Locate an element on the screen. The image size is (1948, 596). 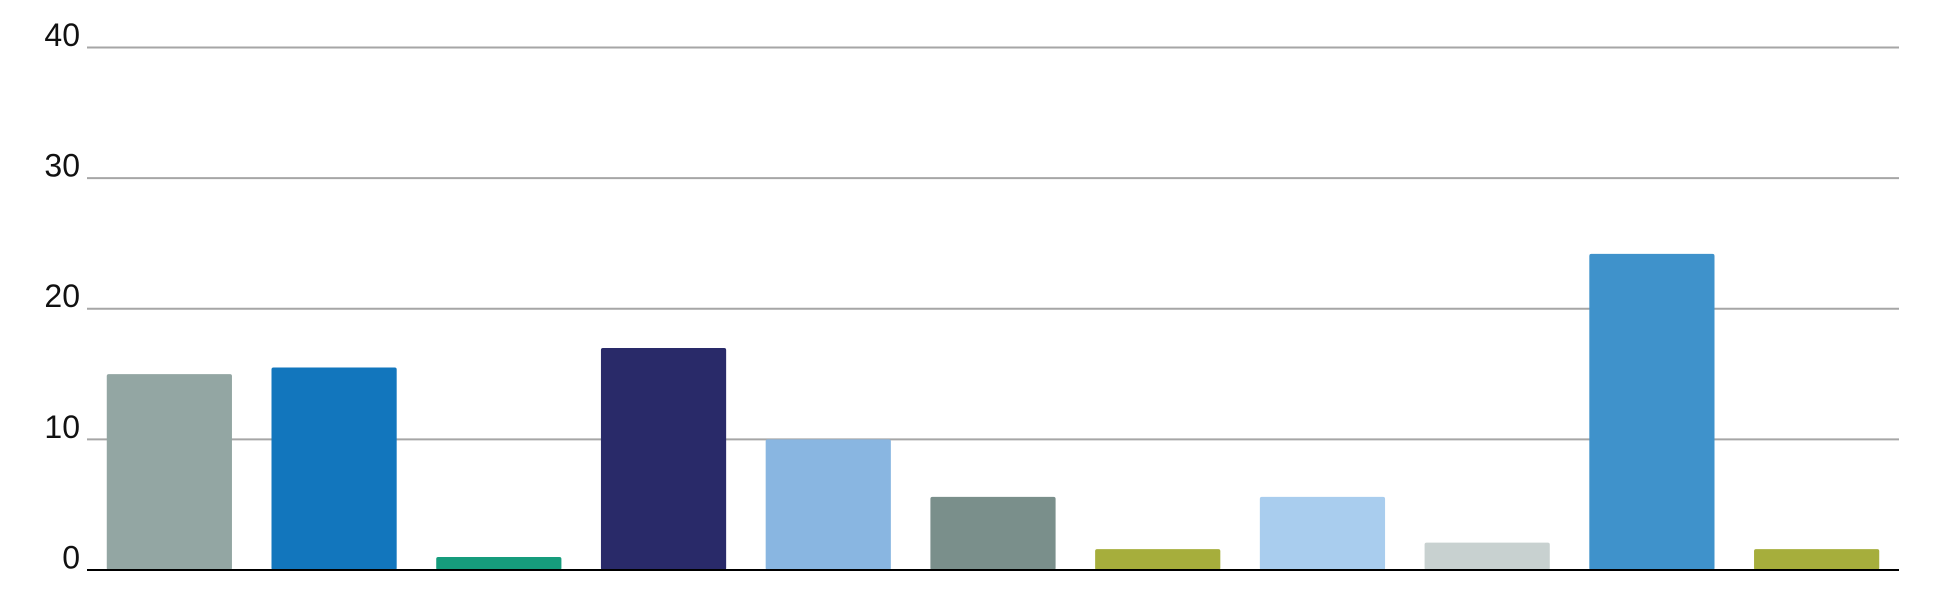
y-tick-label: 30 is located at coordinates (62, 166).